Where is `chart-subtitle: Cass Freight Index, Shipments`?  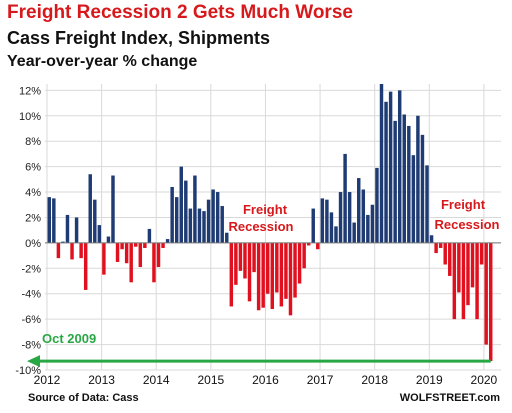 chart-subtitle: Cass Freight Index, Shipments is located at coordinates (139, 38).